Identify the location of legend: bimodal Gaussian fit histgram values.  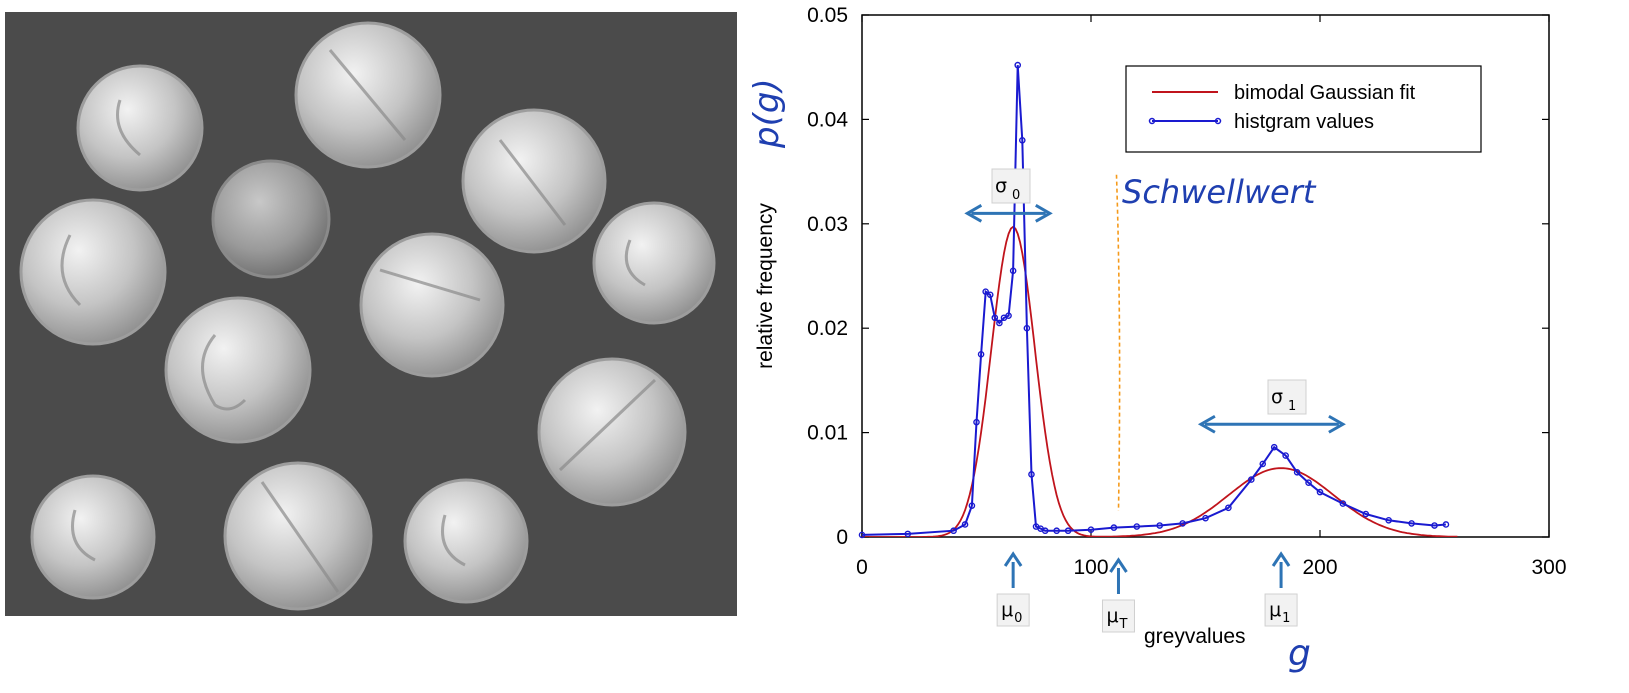
(1303, 109).